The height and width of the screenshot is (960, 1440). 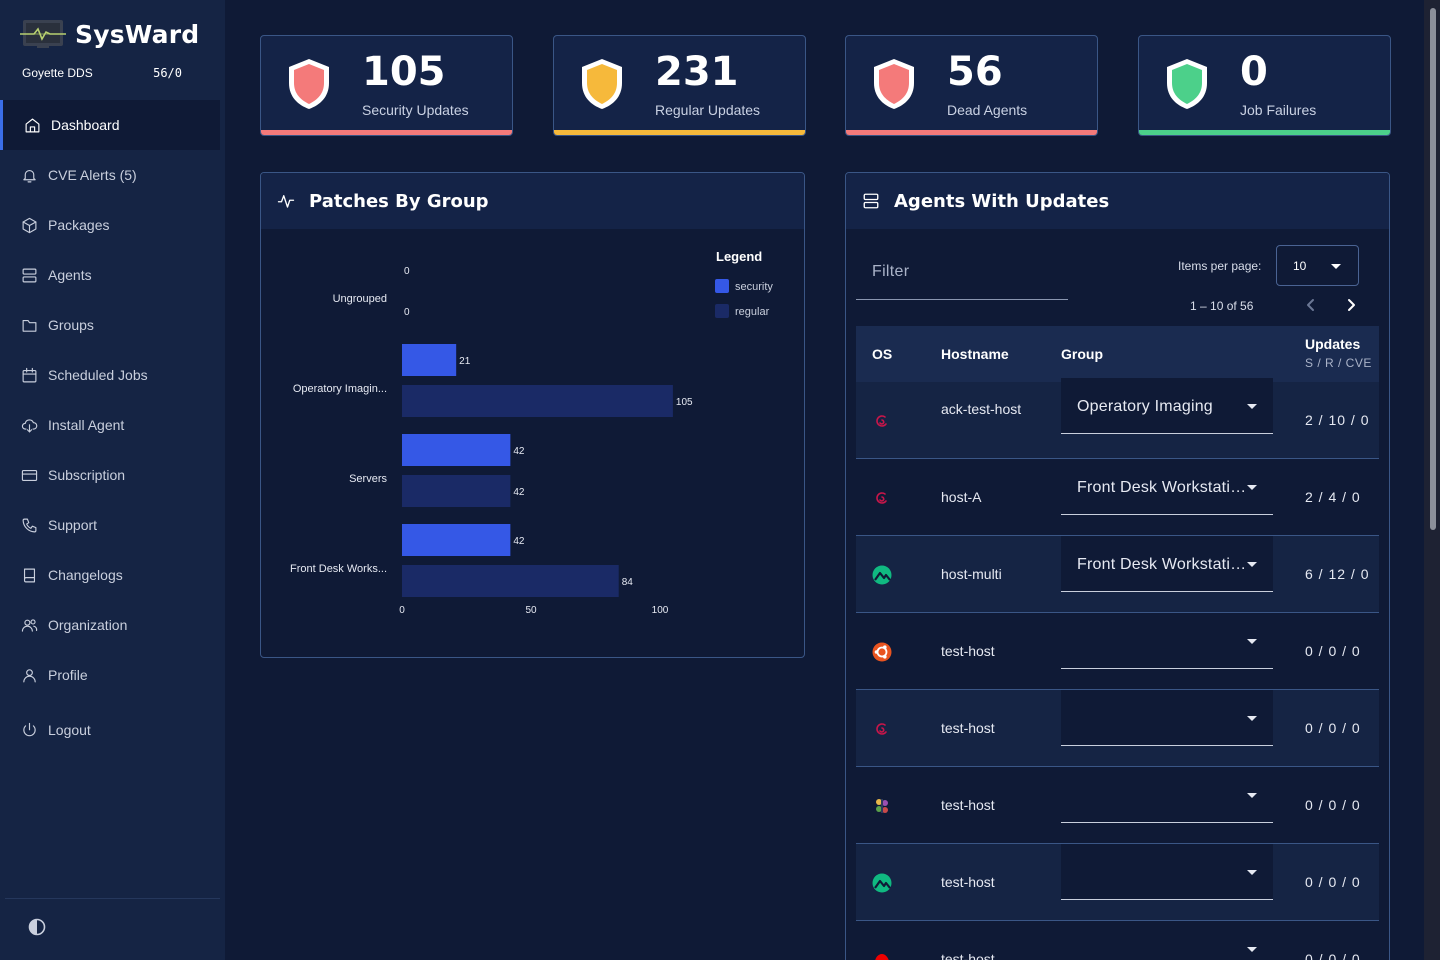 I want to click on stat-card-regular-updates: 231 Regular Updates, so click(x=679, y=85).